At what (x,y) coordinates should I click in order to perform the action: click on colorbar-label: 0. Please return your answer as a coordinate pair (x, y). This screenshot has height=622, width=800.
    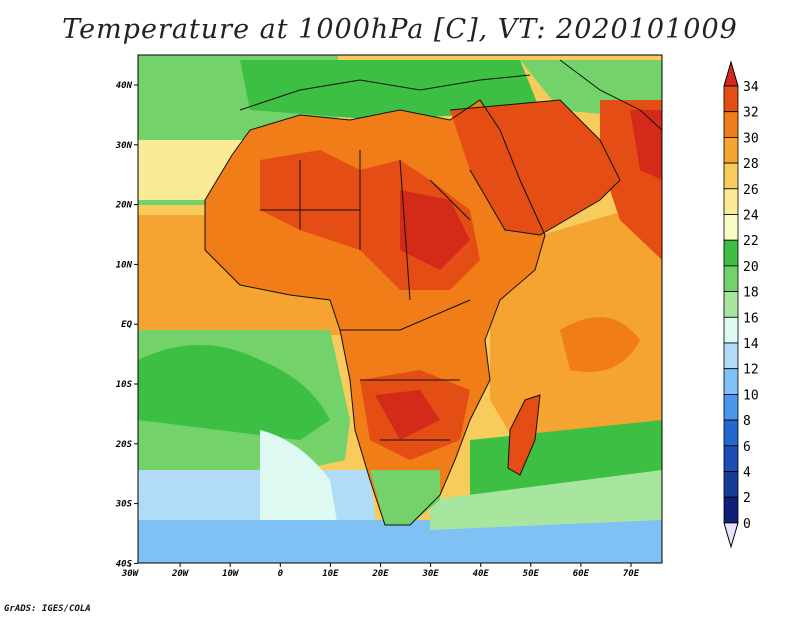
    Looking at the image, I should click on (747, 524).